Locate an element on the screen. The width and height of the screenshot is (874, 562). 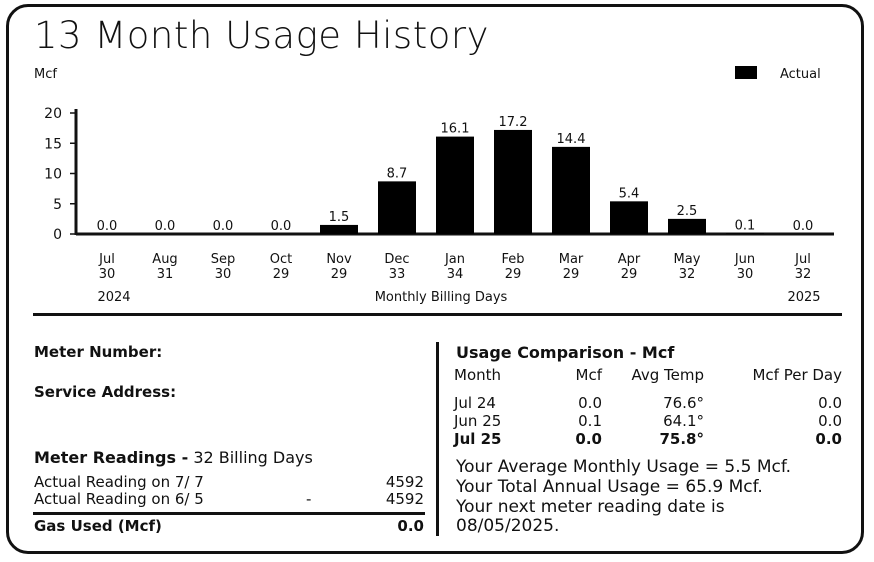
reading-row-2: Actual Reading on 6/ 5 - 4592 is located at coordinates (229, 499).